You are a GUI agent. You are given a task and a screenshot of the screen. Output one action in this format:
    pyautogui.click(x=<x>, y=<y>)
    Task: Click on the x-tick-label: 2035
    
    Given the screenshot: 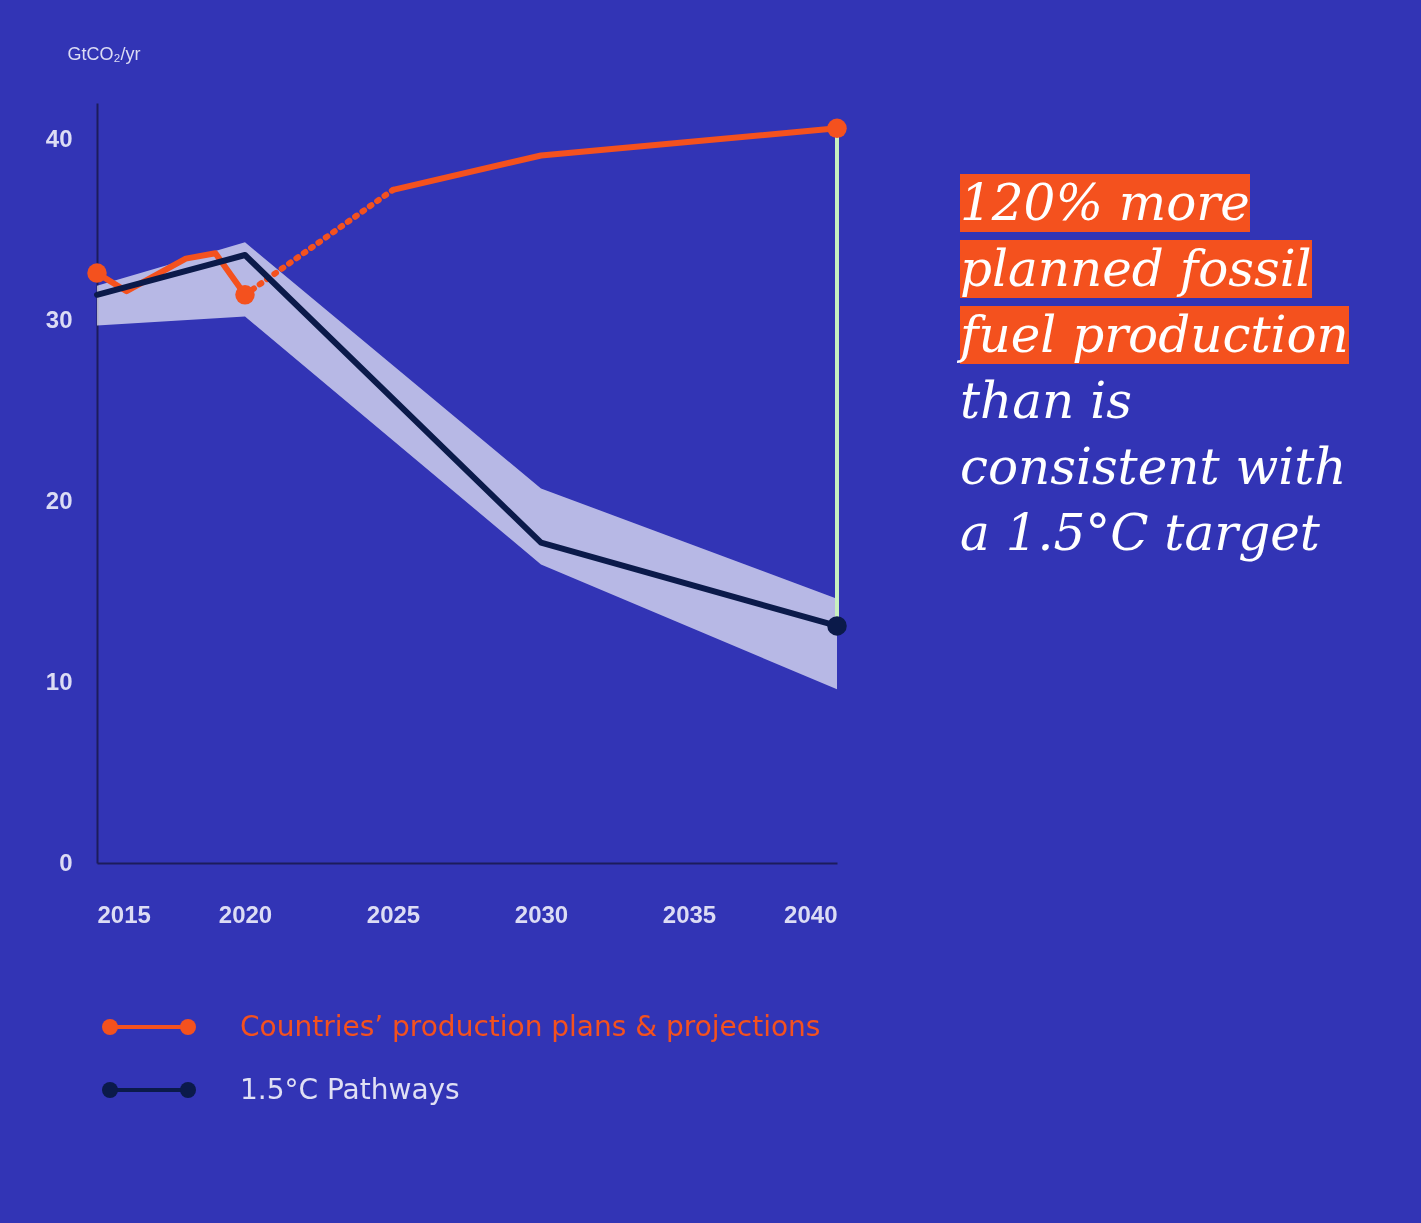 What is the action you would take?
    pyautogui.click(x=689, y=914)
    